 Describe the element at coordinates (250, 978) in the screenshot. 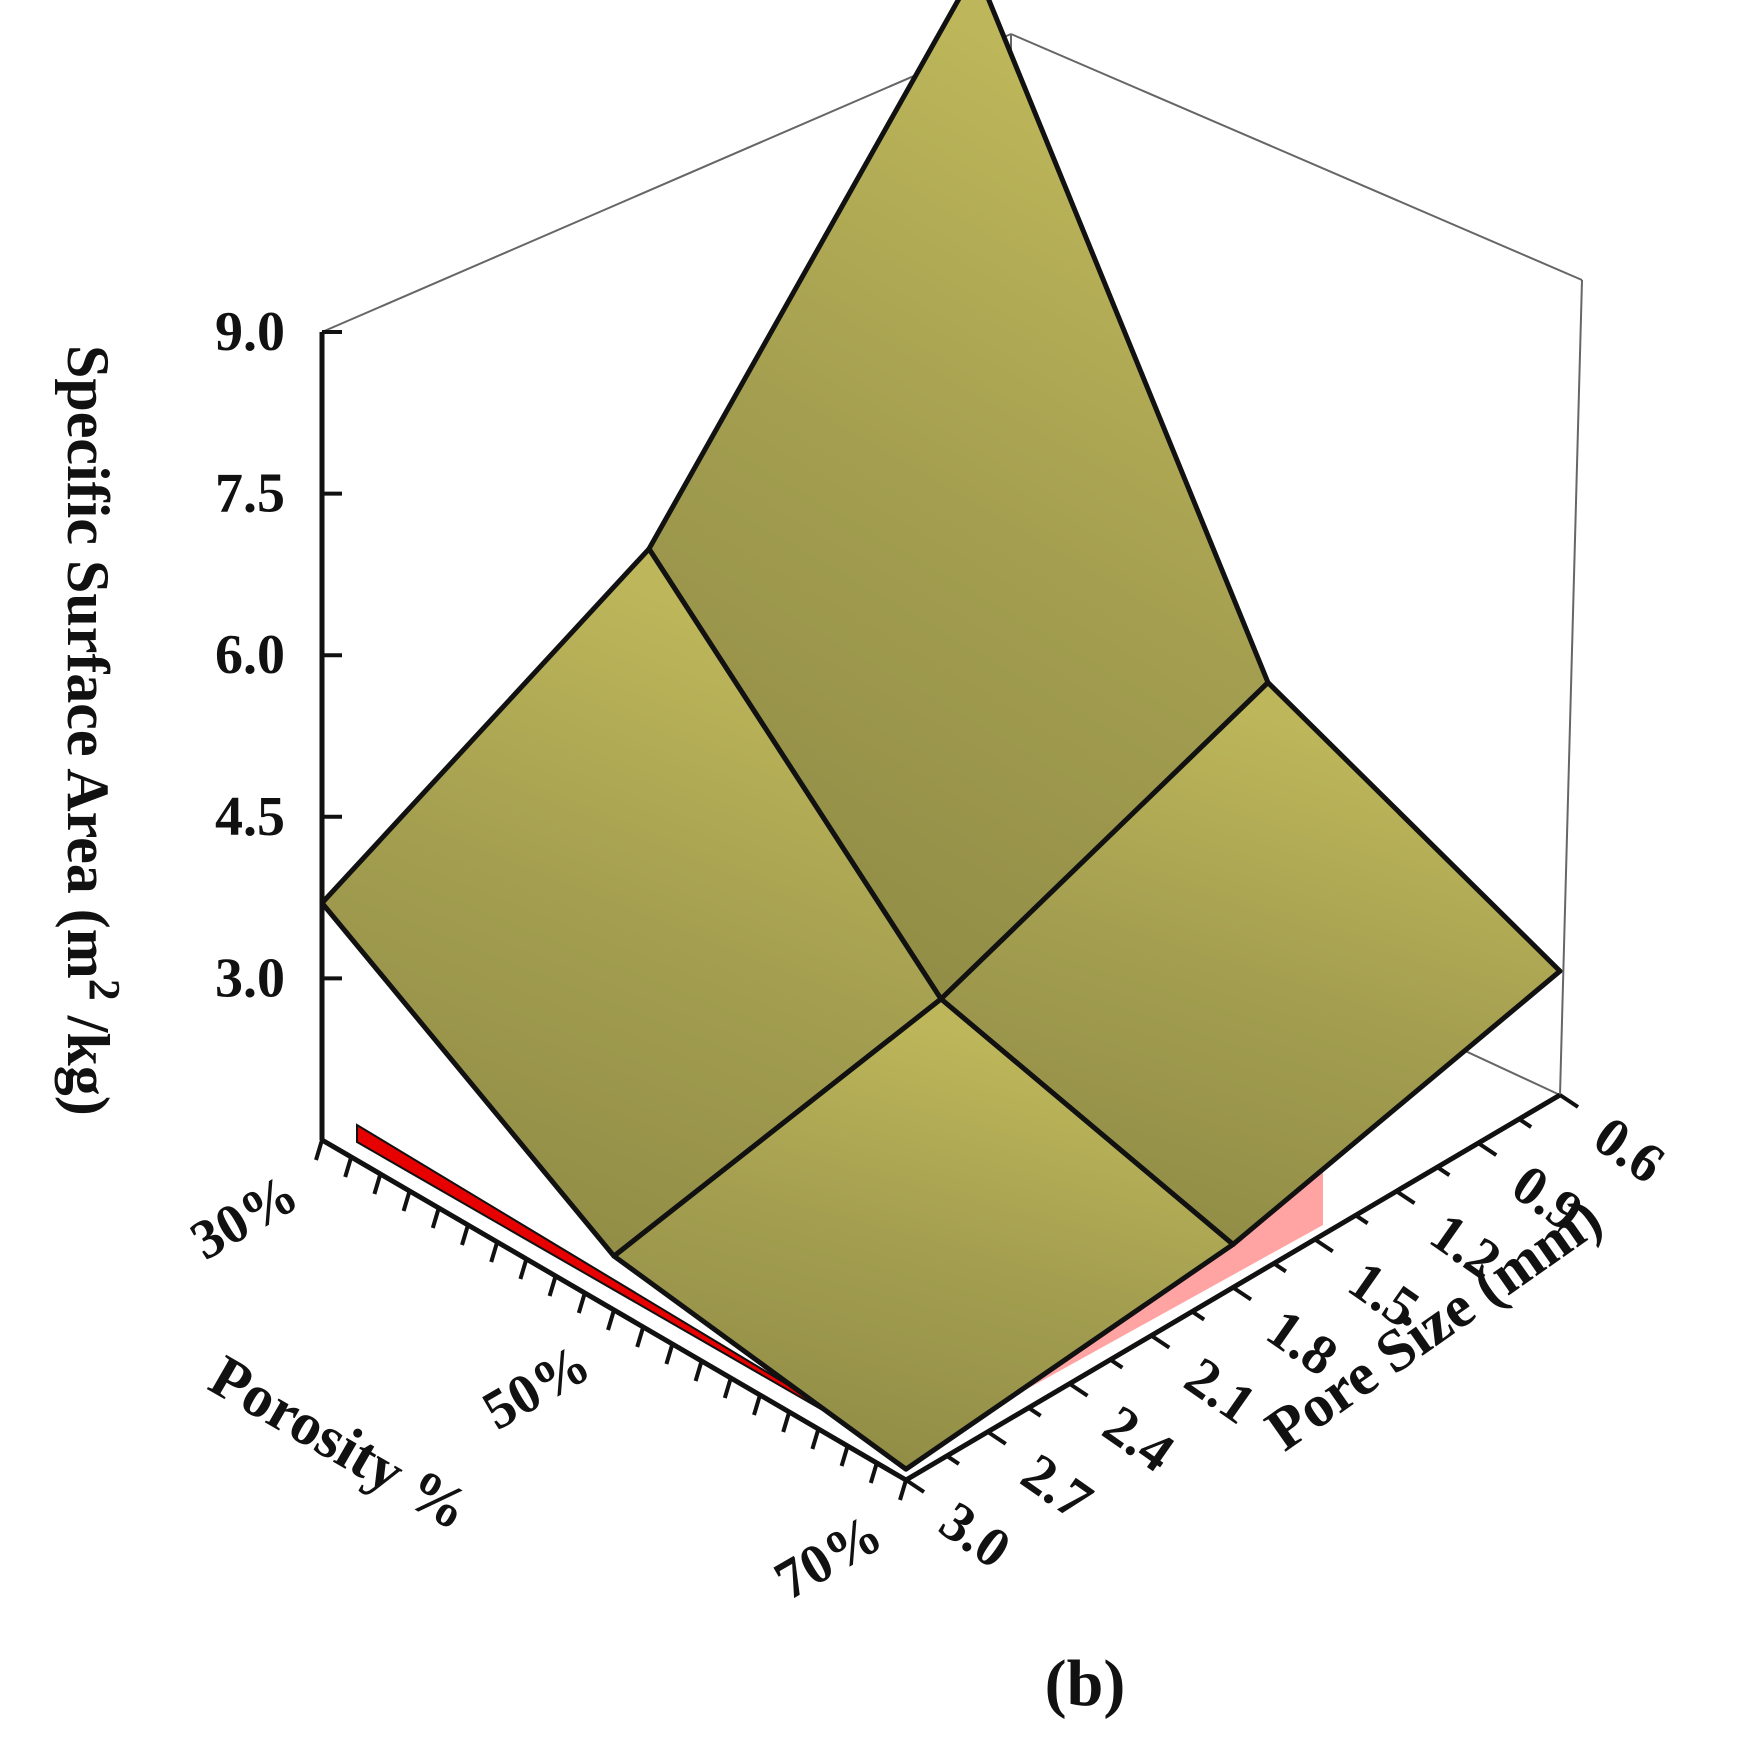

I see `z-tick-label: 3.0` at that location.